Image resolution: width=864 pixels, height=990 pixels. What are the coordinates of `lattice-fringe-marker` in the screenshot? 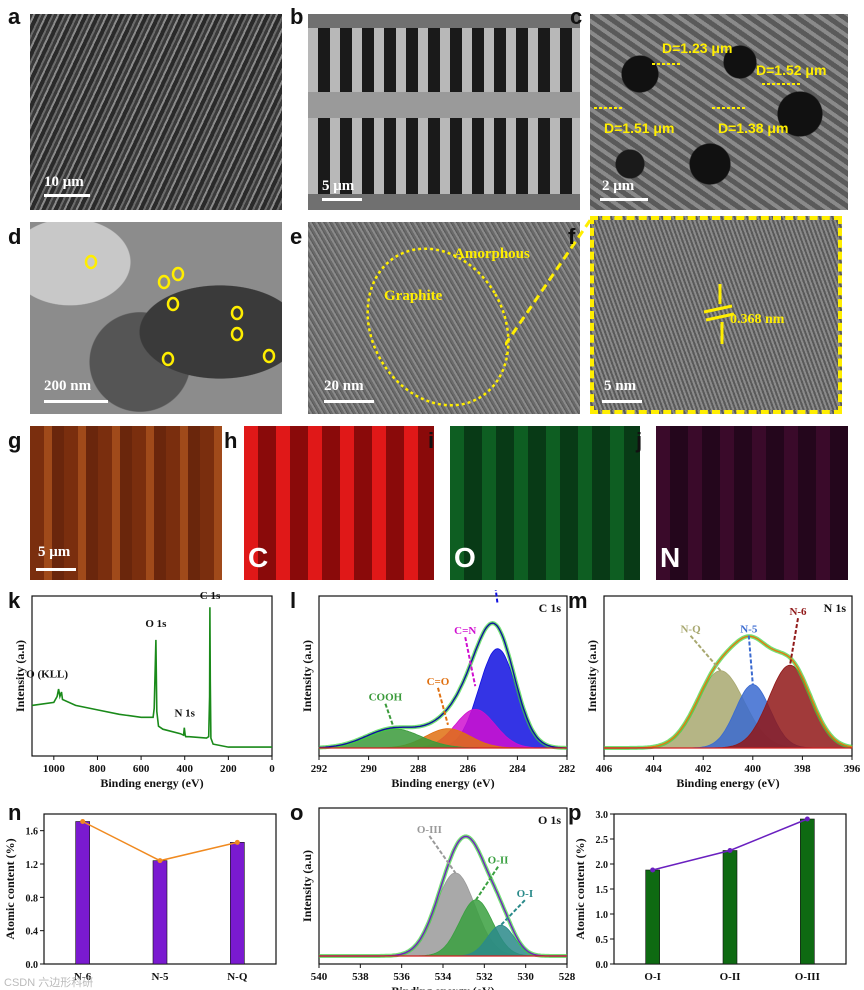 It's located at (719, 314).